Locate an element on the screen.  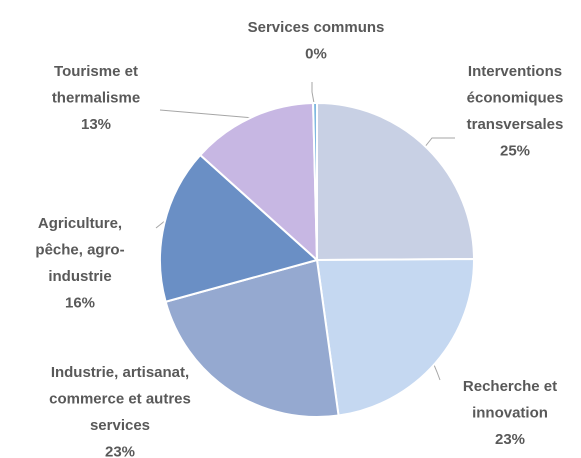
slice-label: Services communs is located at coordinates (316, 27).